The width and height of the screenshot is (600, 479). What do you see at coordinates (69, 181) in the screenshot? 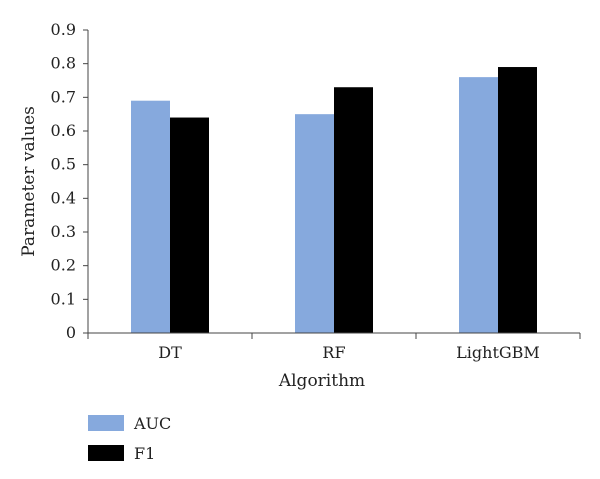
I see `y-axis-ticks: 0 0.1 0.2 0.3 0.4 0.5 0.6 0.7 0.8 0.9` at bounding box center [69, 181].